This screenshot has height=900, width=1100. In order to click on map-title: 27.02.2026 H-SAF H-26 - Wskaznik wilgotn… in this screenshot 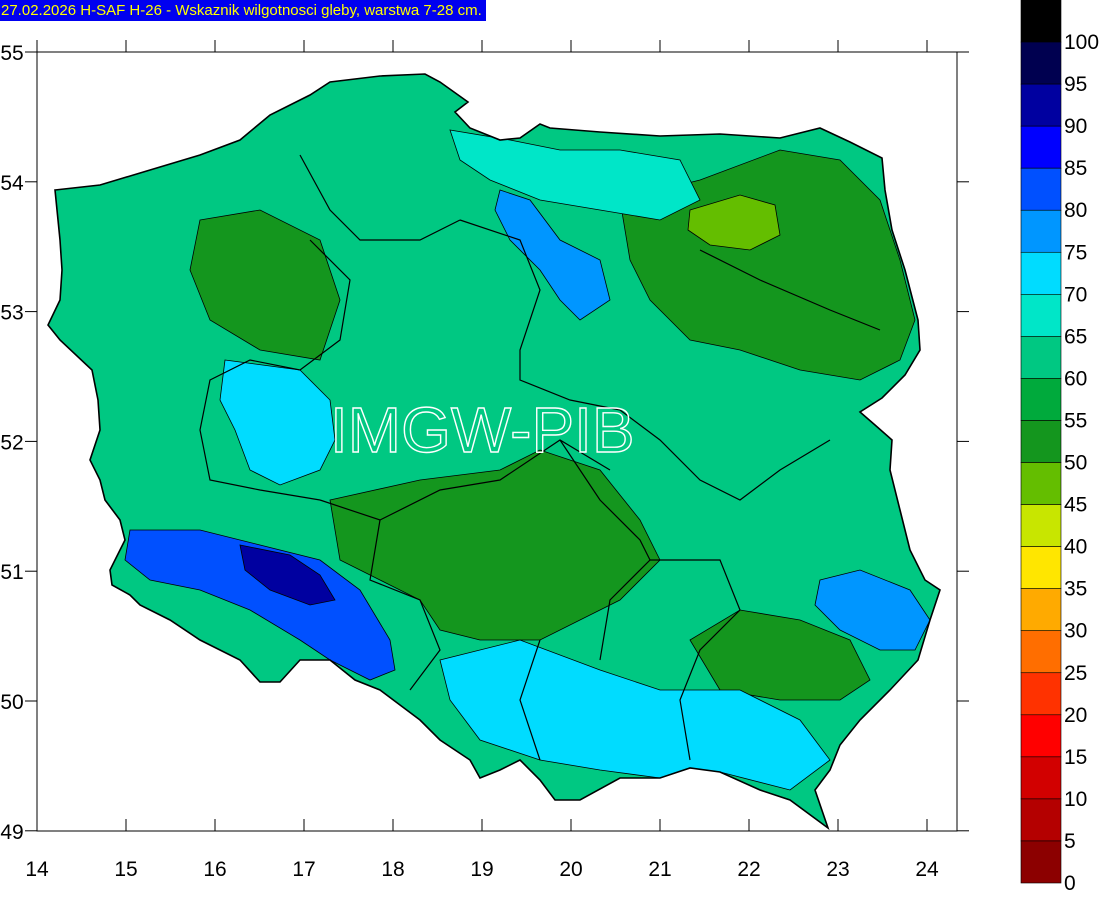, I will do `click(243, 10)`.